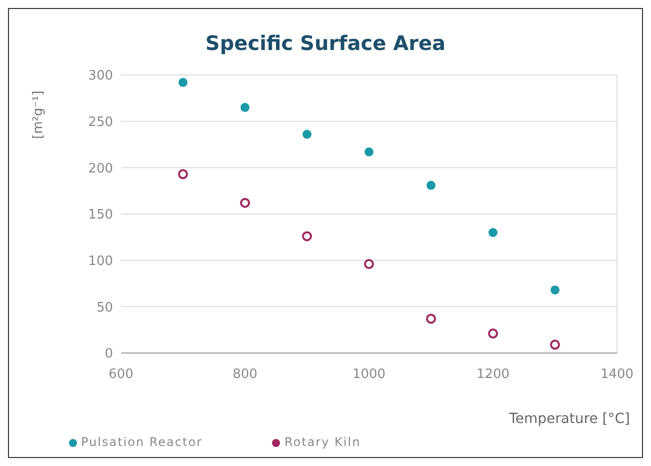 The height and width of the screenshot is (466, 651). What do you see at coordinates (108, 354) in the screenshot?
I see `y-tick-label: 0` at bounding box center [108, 354].